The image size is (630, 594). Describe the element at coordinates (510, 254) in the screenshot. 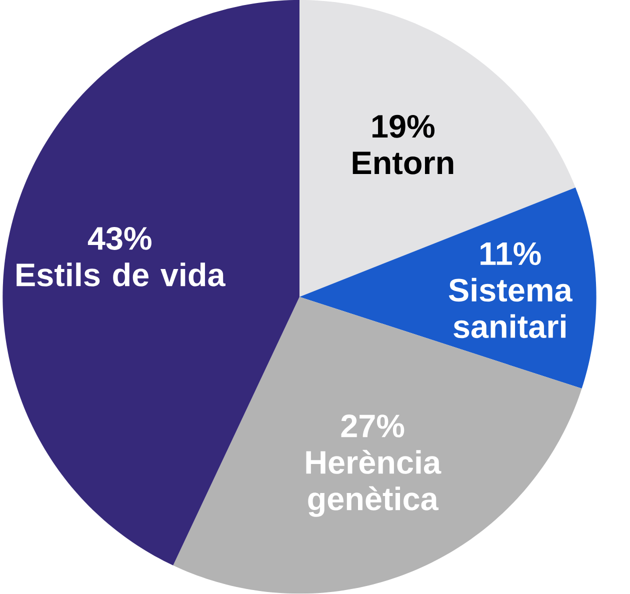

I see `data-label: 11%` at that location.